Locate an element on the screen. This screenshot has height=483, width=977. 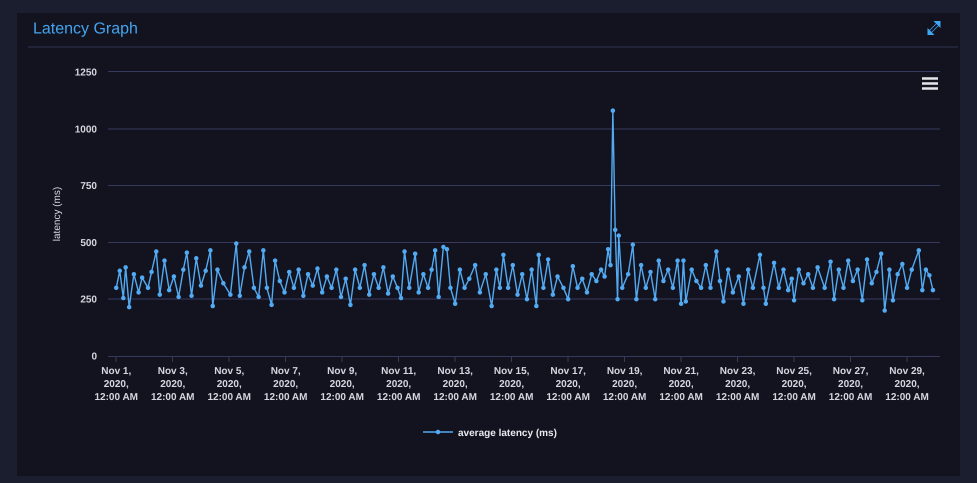
x-tick-label: Nov 5, 2020, 12:00 AM is located at coordinates (229, 385).